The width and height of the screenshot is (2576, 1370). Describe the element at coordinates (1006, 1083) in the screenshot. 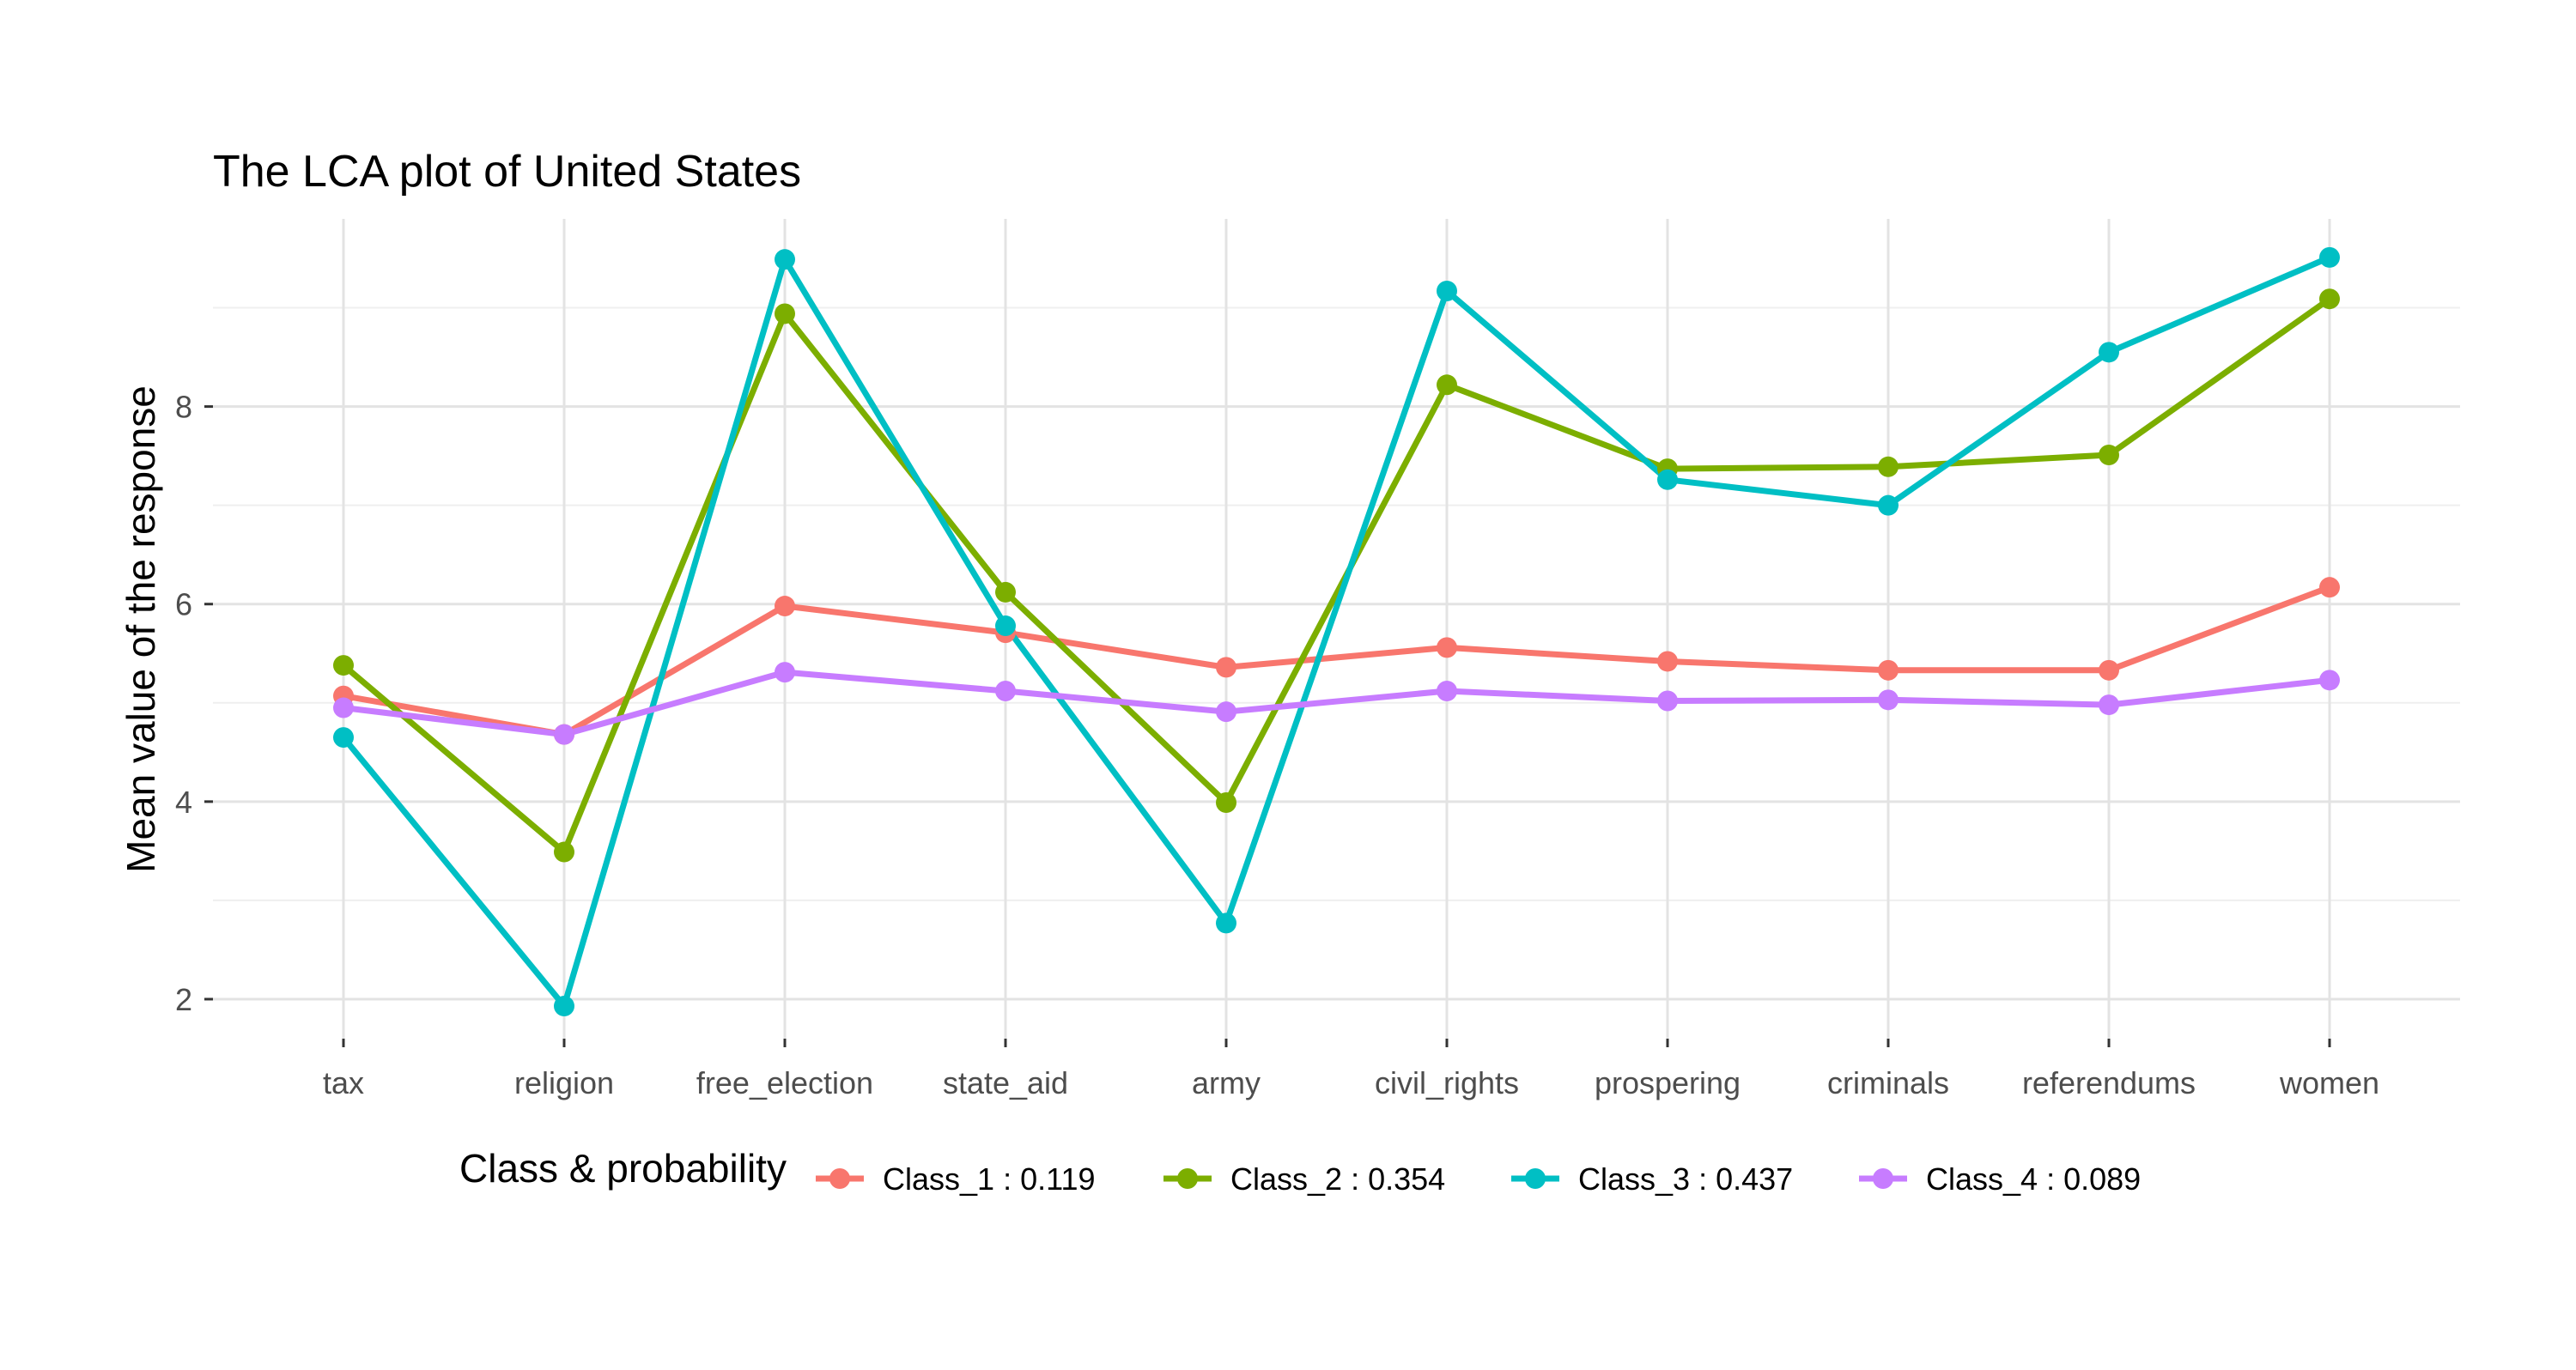

I see `x-tick-label: state_aid` at that location.